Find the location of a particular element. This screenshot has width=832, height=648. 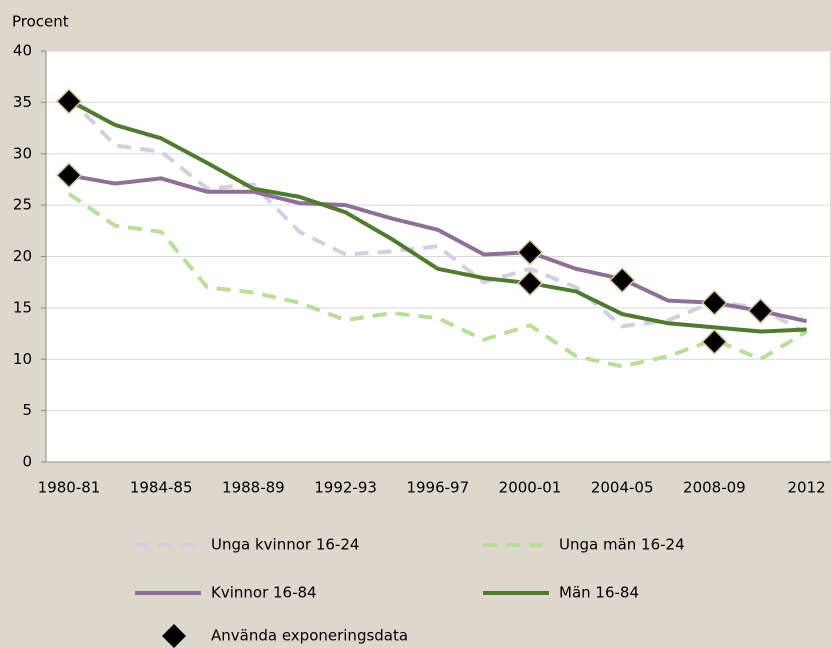

y-tick-label: 35 is located at coordinates (22, 102).